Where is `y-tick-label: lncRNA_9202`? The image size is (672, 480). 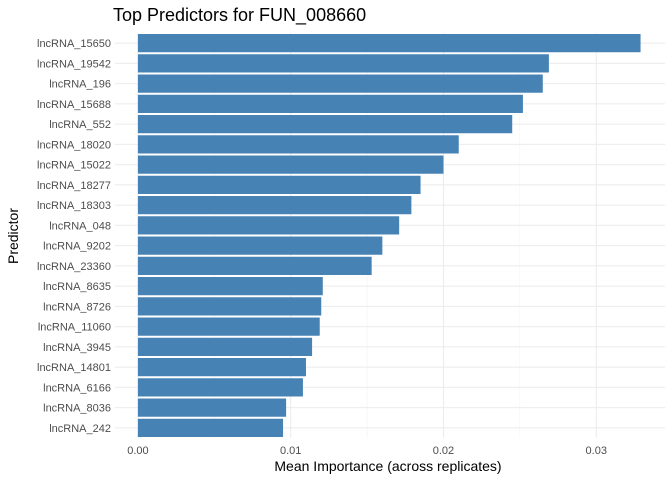
y-tick-label: lncRNA_9202 is located at coordinates (77, 247).